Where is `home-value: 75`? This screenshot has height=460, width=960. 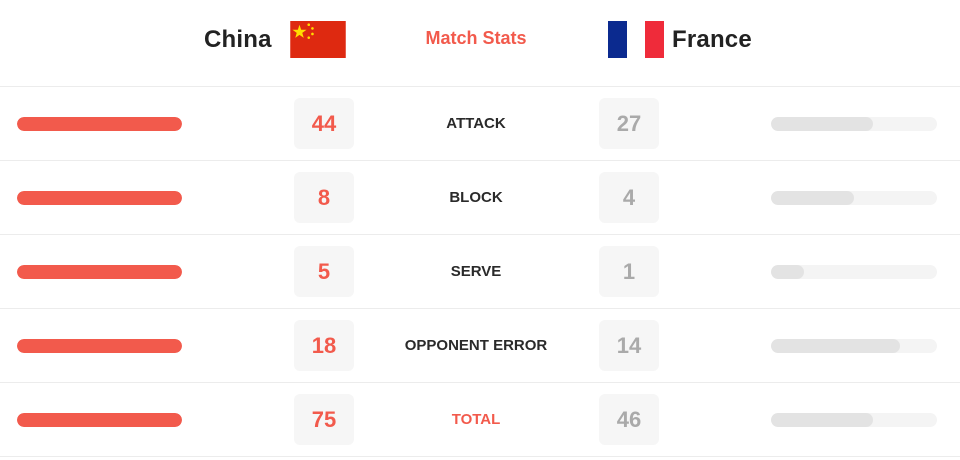 home-value: 75 is located at coordinates (324, 419).